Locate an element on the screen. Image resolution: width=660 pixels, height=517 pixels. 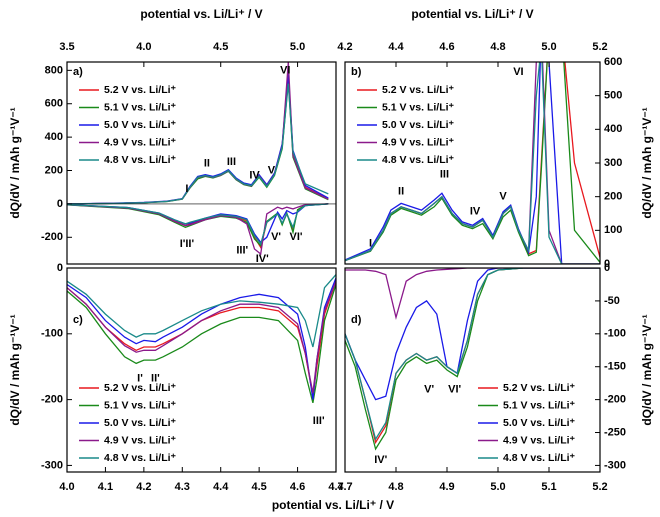
x-tick-label: 5.2 is located at coordinates (599, 487).